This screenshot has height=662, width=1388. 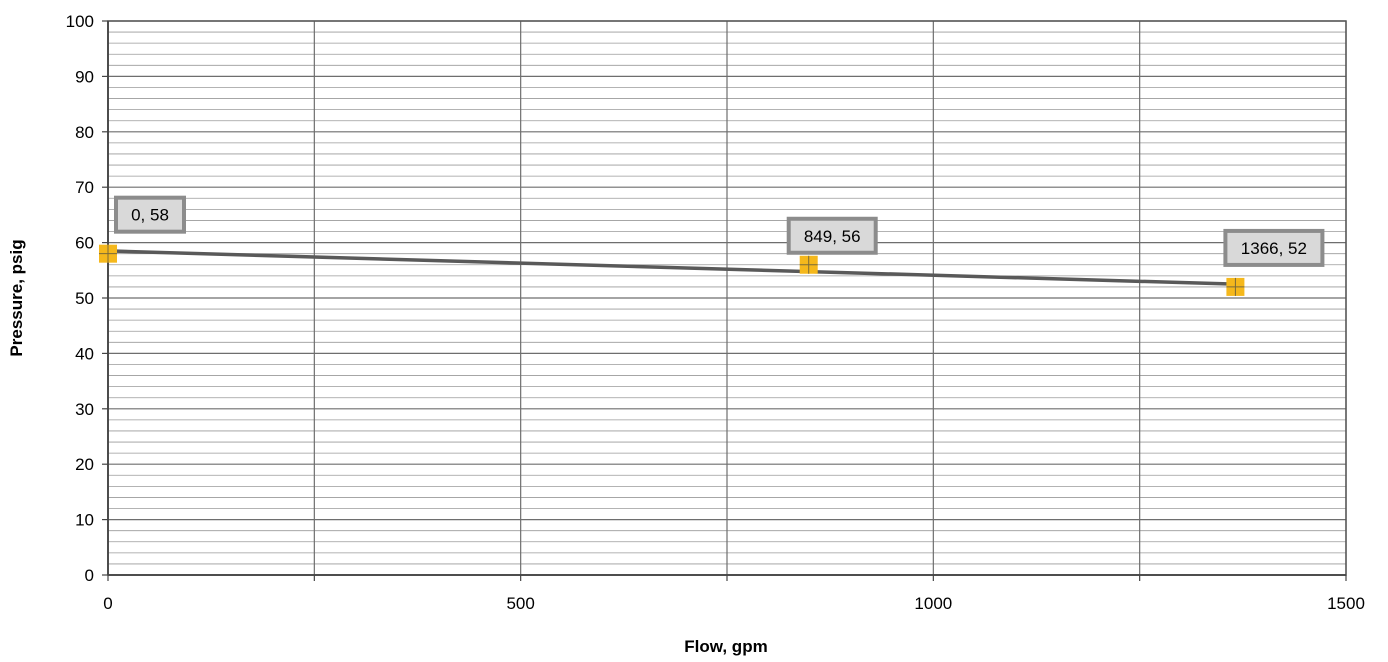 What do you see at coordinates (520, 603) in the screenshot?
I see `x-tick-label: 500` at bounding box center [520, 603].